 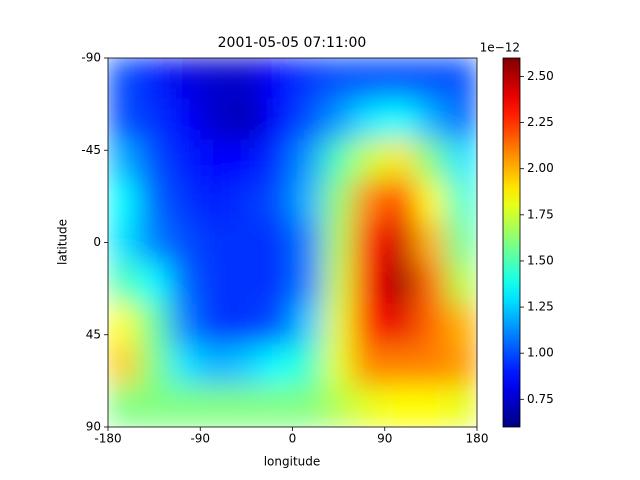 What do you see at coordinates (540, 76) in the screenshot?
I see `colorbar-tick-label: 2.50` at bounding box center [540, 76].